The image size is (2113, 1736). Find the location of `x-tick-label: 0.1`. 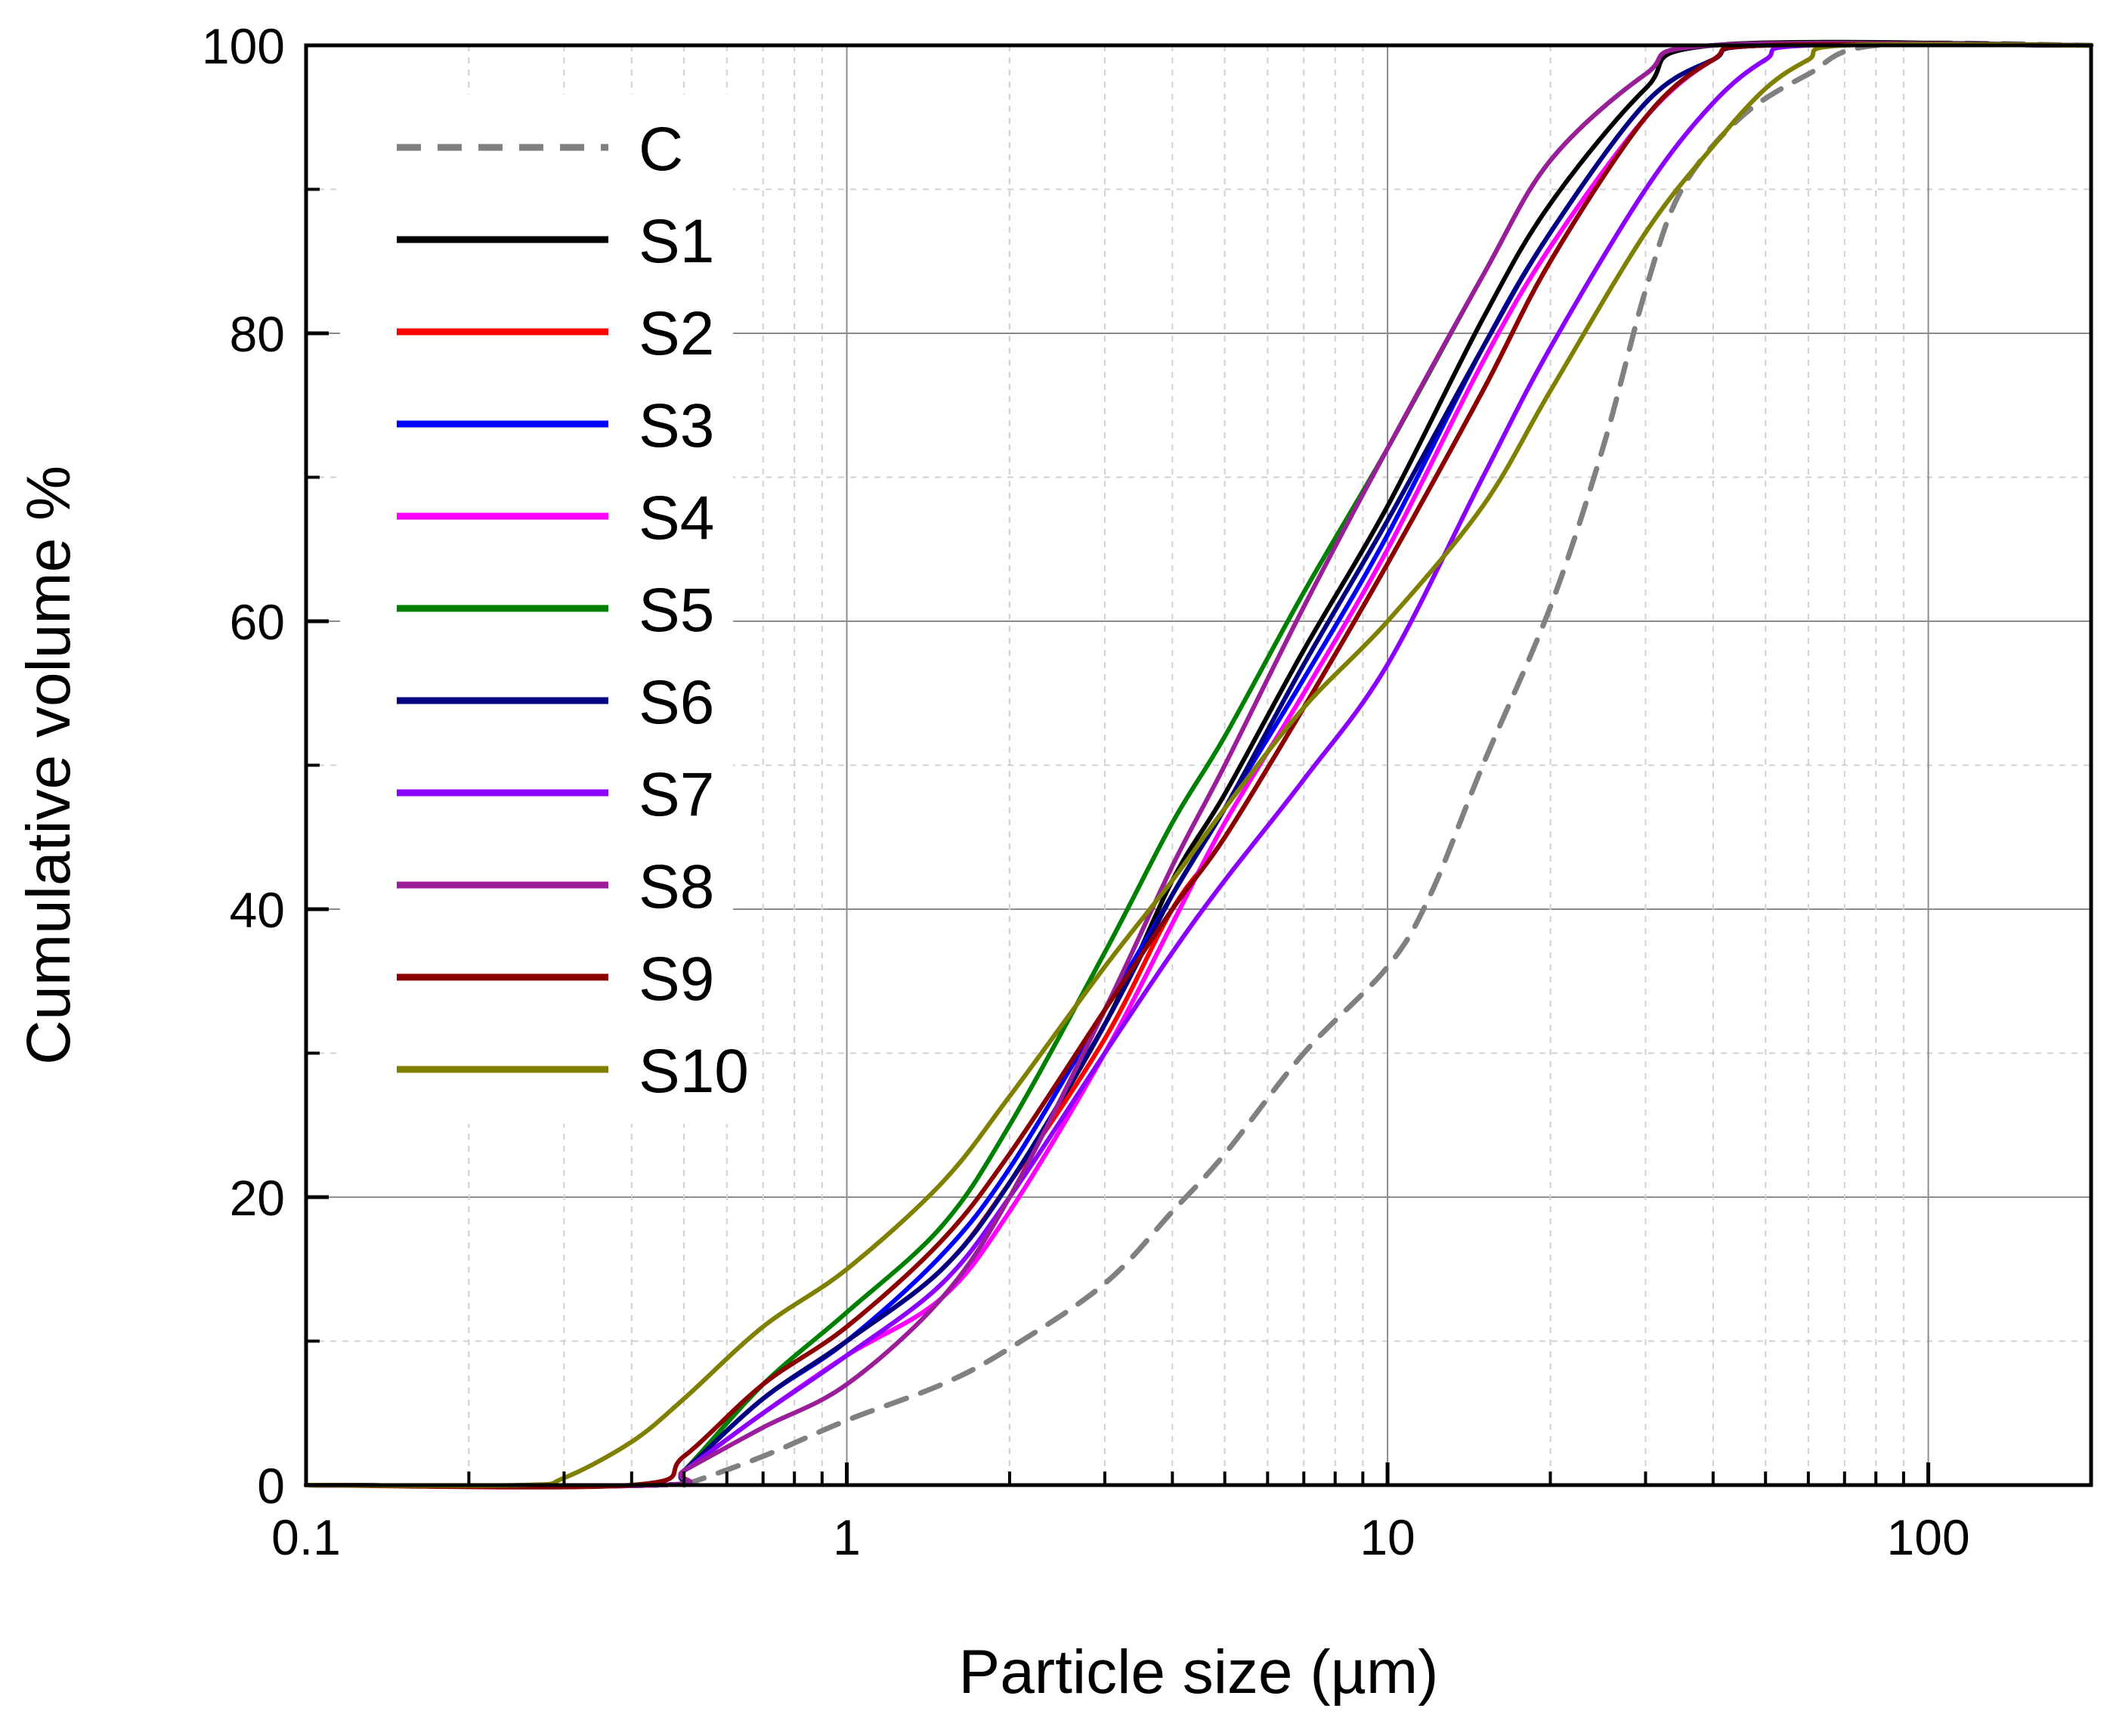

x-tick-label: 0.1 is located at coordinates (306, 1537).